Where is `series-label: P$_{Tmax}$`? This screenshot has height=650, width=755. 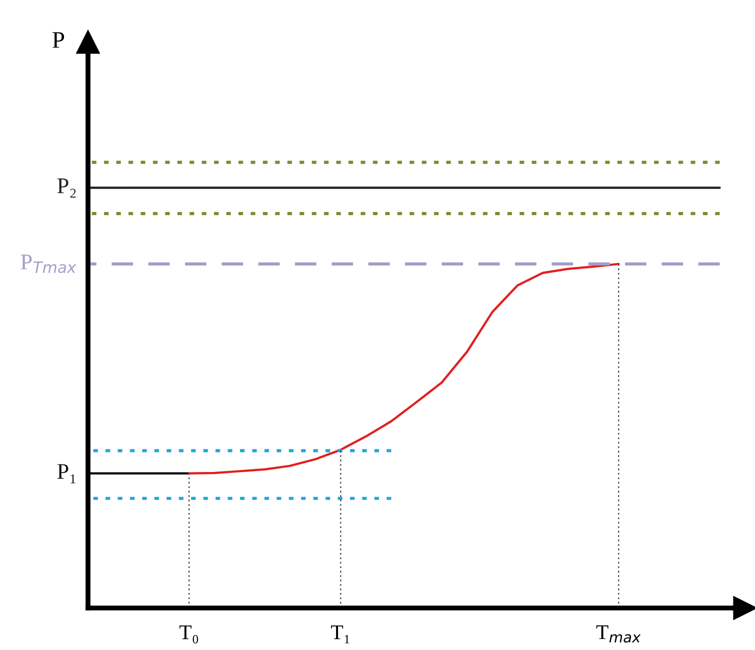
series-label: P$_{Tmax}$ is located at coordinates (48, 264).